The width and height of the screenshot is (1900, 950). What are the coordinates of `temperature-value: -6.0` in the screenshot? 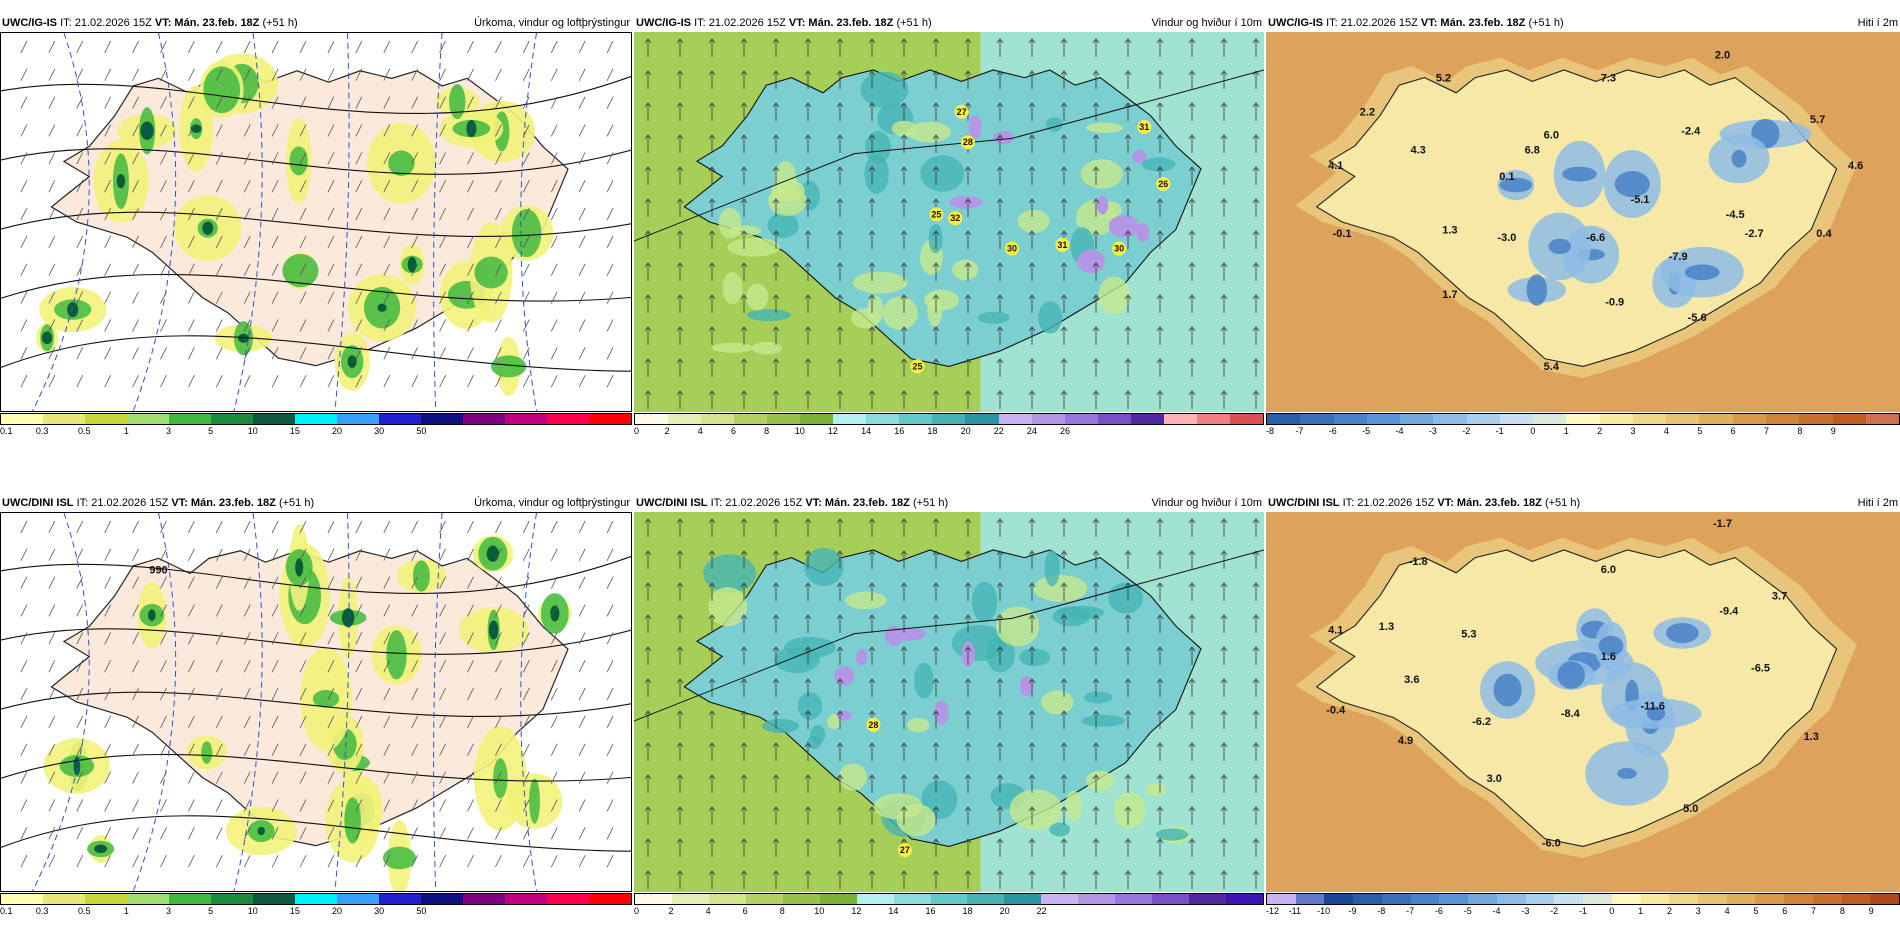 It's located at (1551, 843).